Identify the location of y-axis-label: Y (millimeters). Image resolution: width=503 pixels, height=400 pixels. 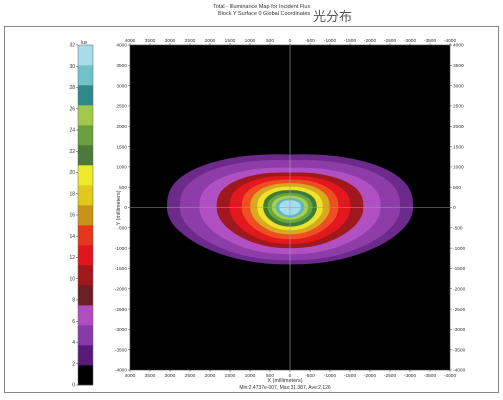
(119, 207).